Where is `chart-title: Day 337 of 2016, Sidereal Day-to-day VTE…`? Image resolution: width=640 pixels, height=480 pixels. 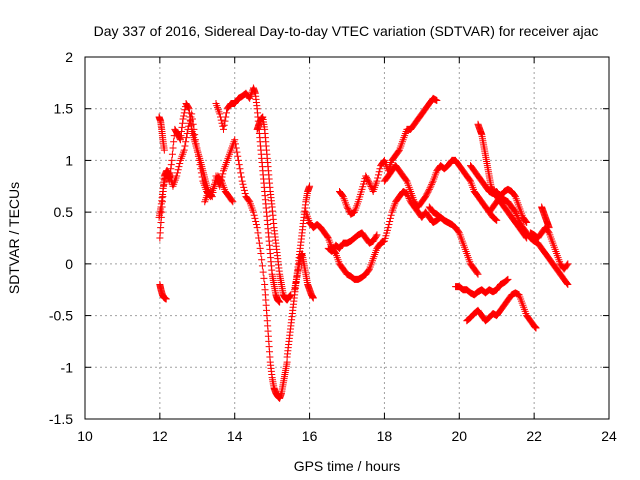 chart-title: Day 337 of 2016, Sidereal Day-to-day VTE… is located at coordinates (346, 31).